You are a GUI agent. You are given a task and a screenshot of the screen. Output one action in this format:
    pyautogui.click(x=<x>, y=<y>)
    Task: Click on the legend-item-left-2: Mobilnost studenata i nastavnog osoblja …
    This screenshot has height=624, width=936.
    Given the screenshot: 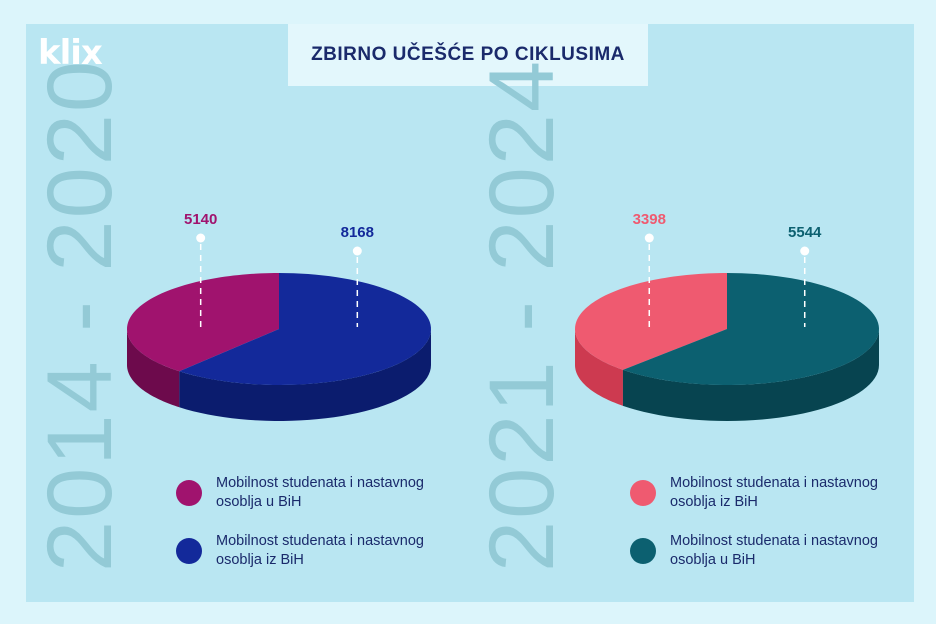 What is the action you would take?
    pyautogui.click(x=306, y=551)
    